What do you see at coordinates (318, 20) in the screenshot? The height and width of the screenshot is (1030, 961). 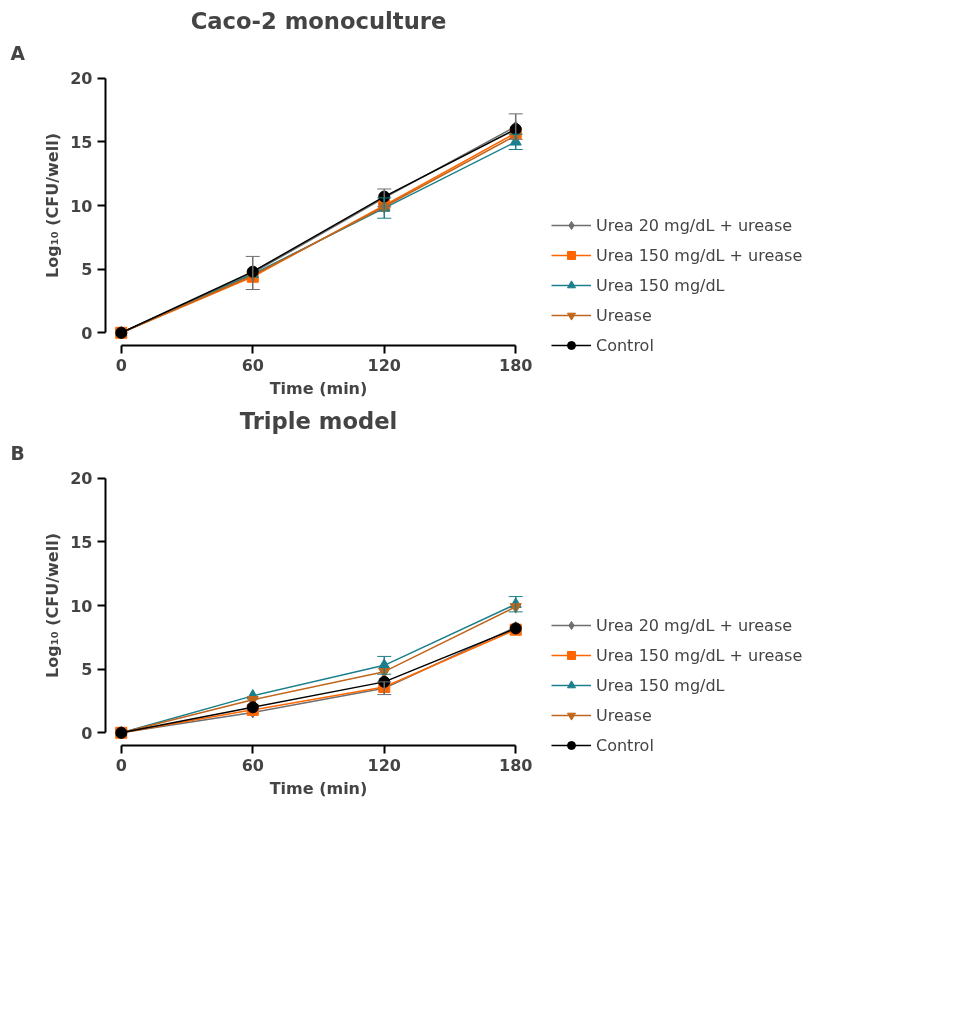 I see `chart-title: Caco-2 monoculture` at bounding box center [318, 20].